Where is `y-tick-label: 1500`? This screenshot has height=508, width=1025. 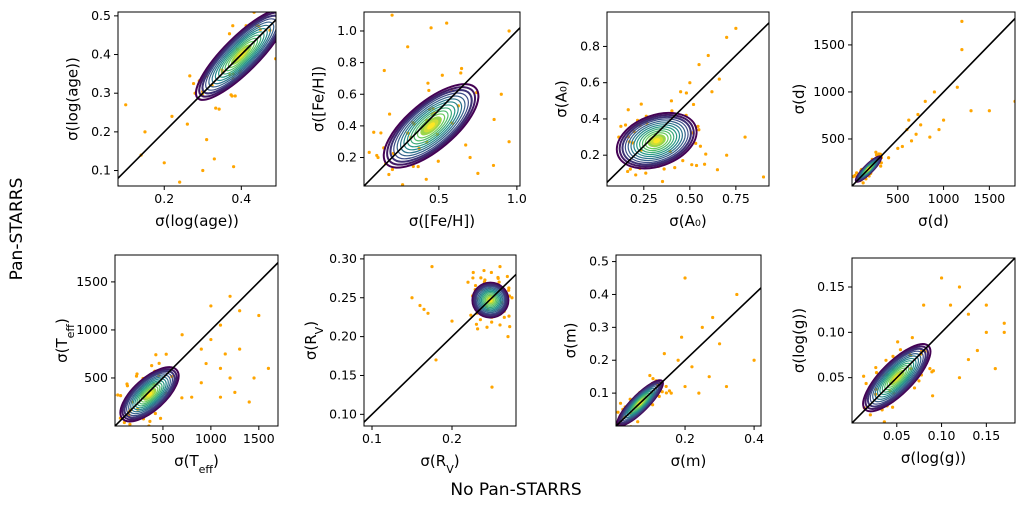
y-tick-label: 1500 is located at coordinates (92, 281).